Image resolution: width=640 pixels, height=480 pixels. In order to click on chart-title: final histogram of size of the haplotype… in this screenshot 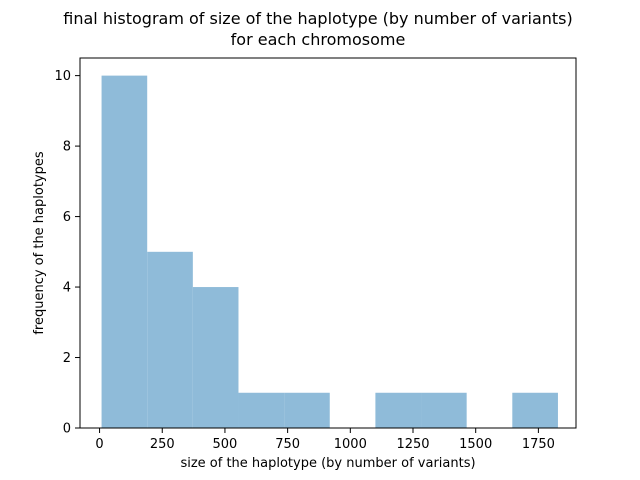, I will do `click(317, 18)`.